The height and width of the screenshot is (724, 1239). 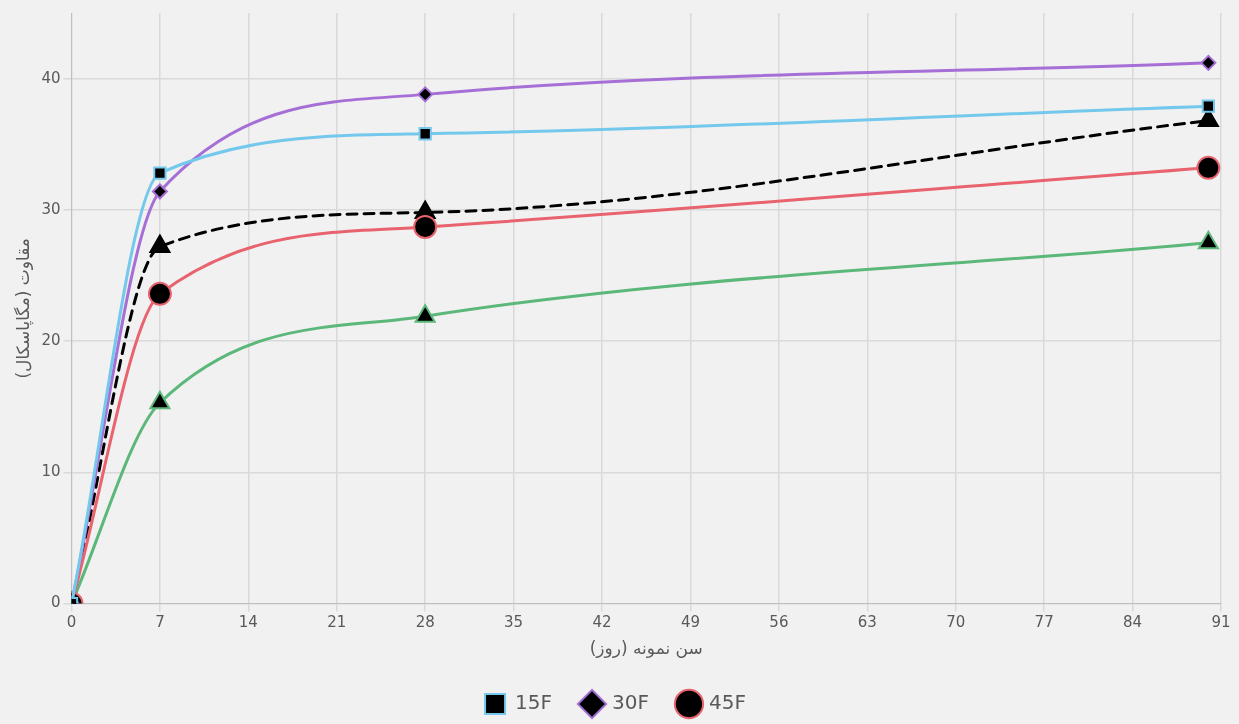 What do you see at coordinates (248, 622) in the screenshot?
I see `x-tick-label: 14` at bounding box center [248, 622].